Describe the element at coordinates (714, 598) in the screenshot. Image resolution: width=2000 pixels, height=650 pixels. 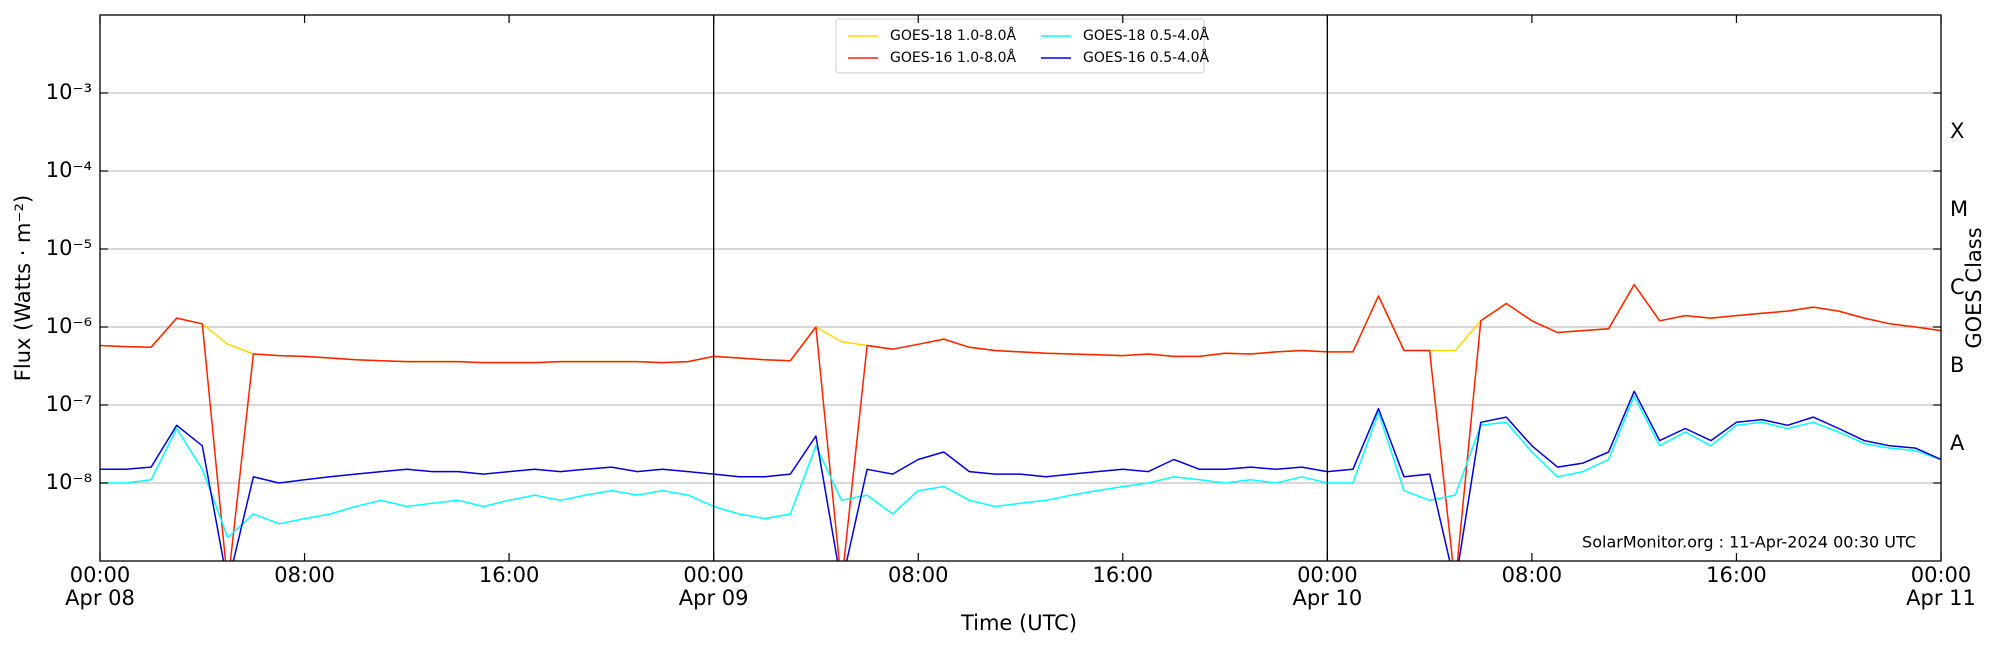
I see `x-date-label: Apr 09` at that location.